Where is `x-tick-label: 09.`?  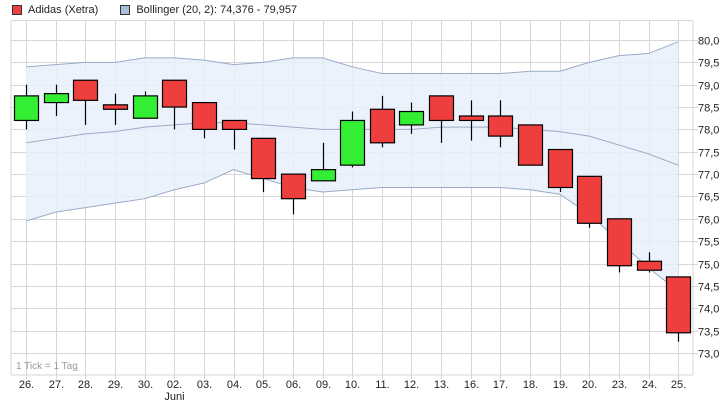
x-tick-label: 09. is located at coordinates (323, 385).